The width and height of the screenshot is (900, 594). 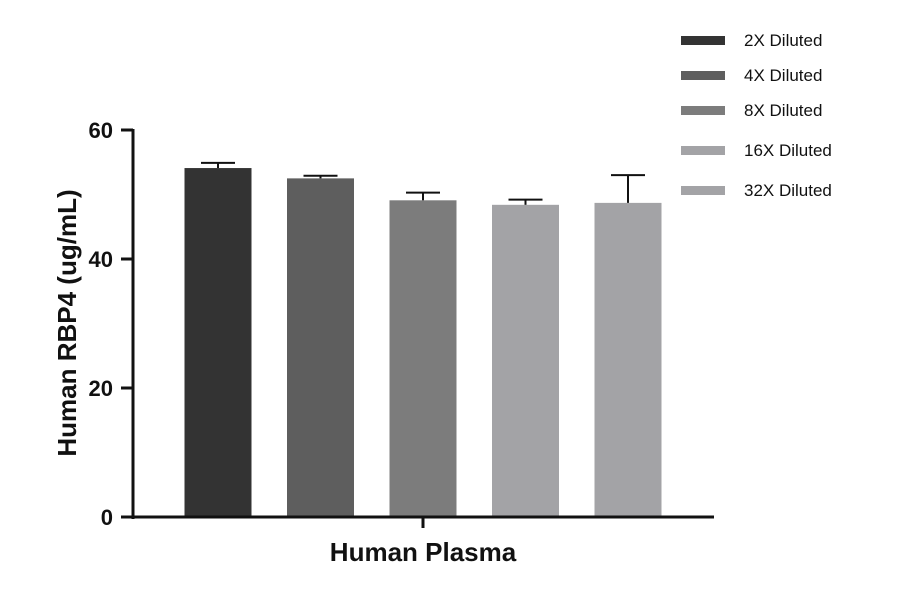 I want to click on legend-label-1: 2X Diluted, so click(x=783, y=40).